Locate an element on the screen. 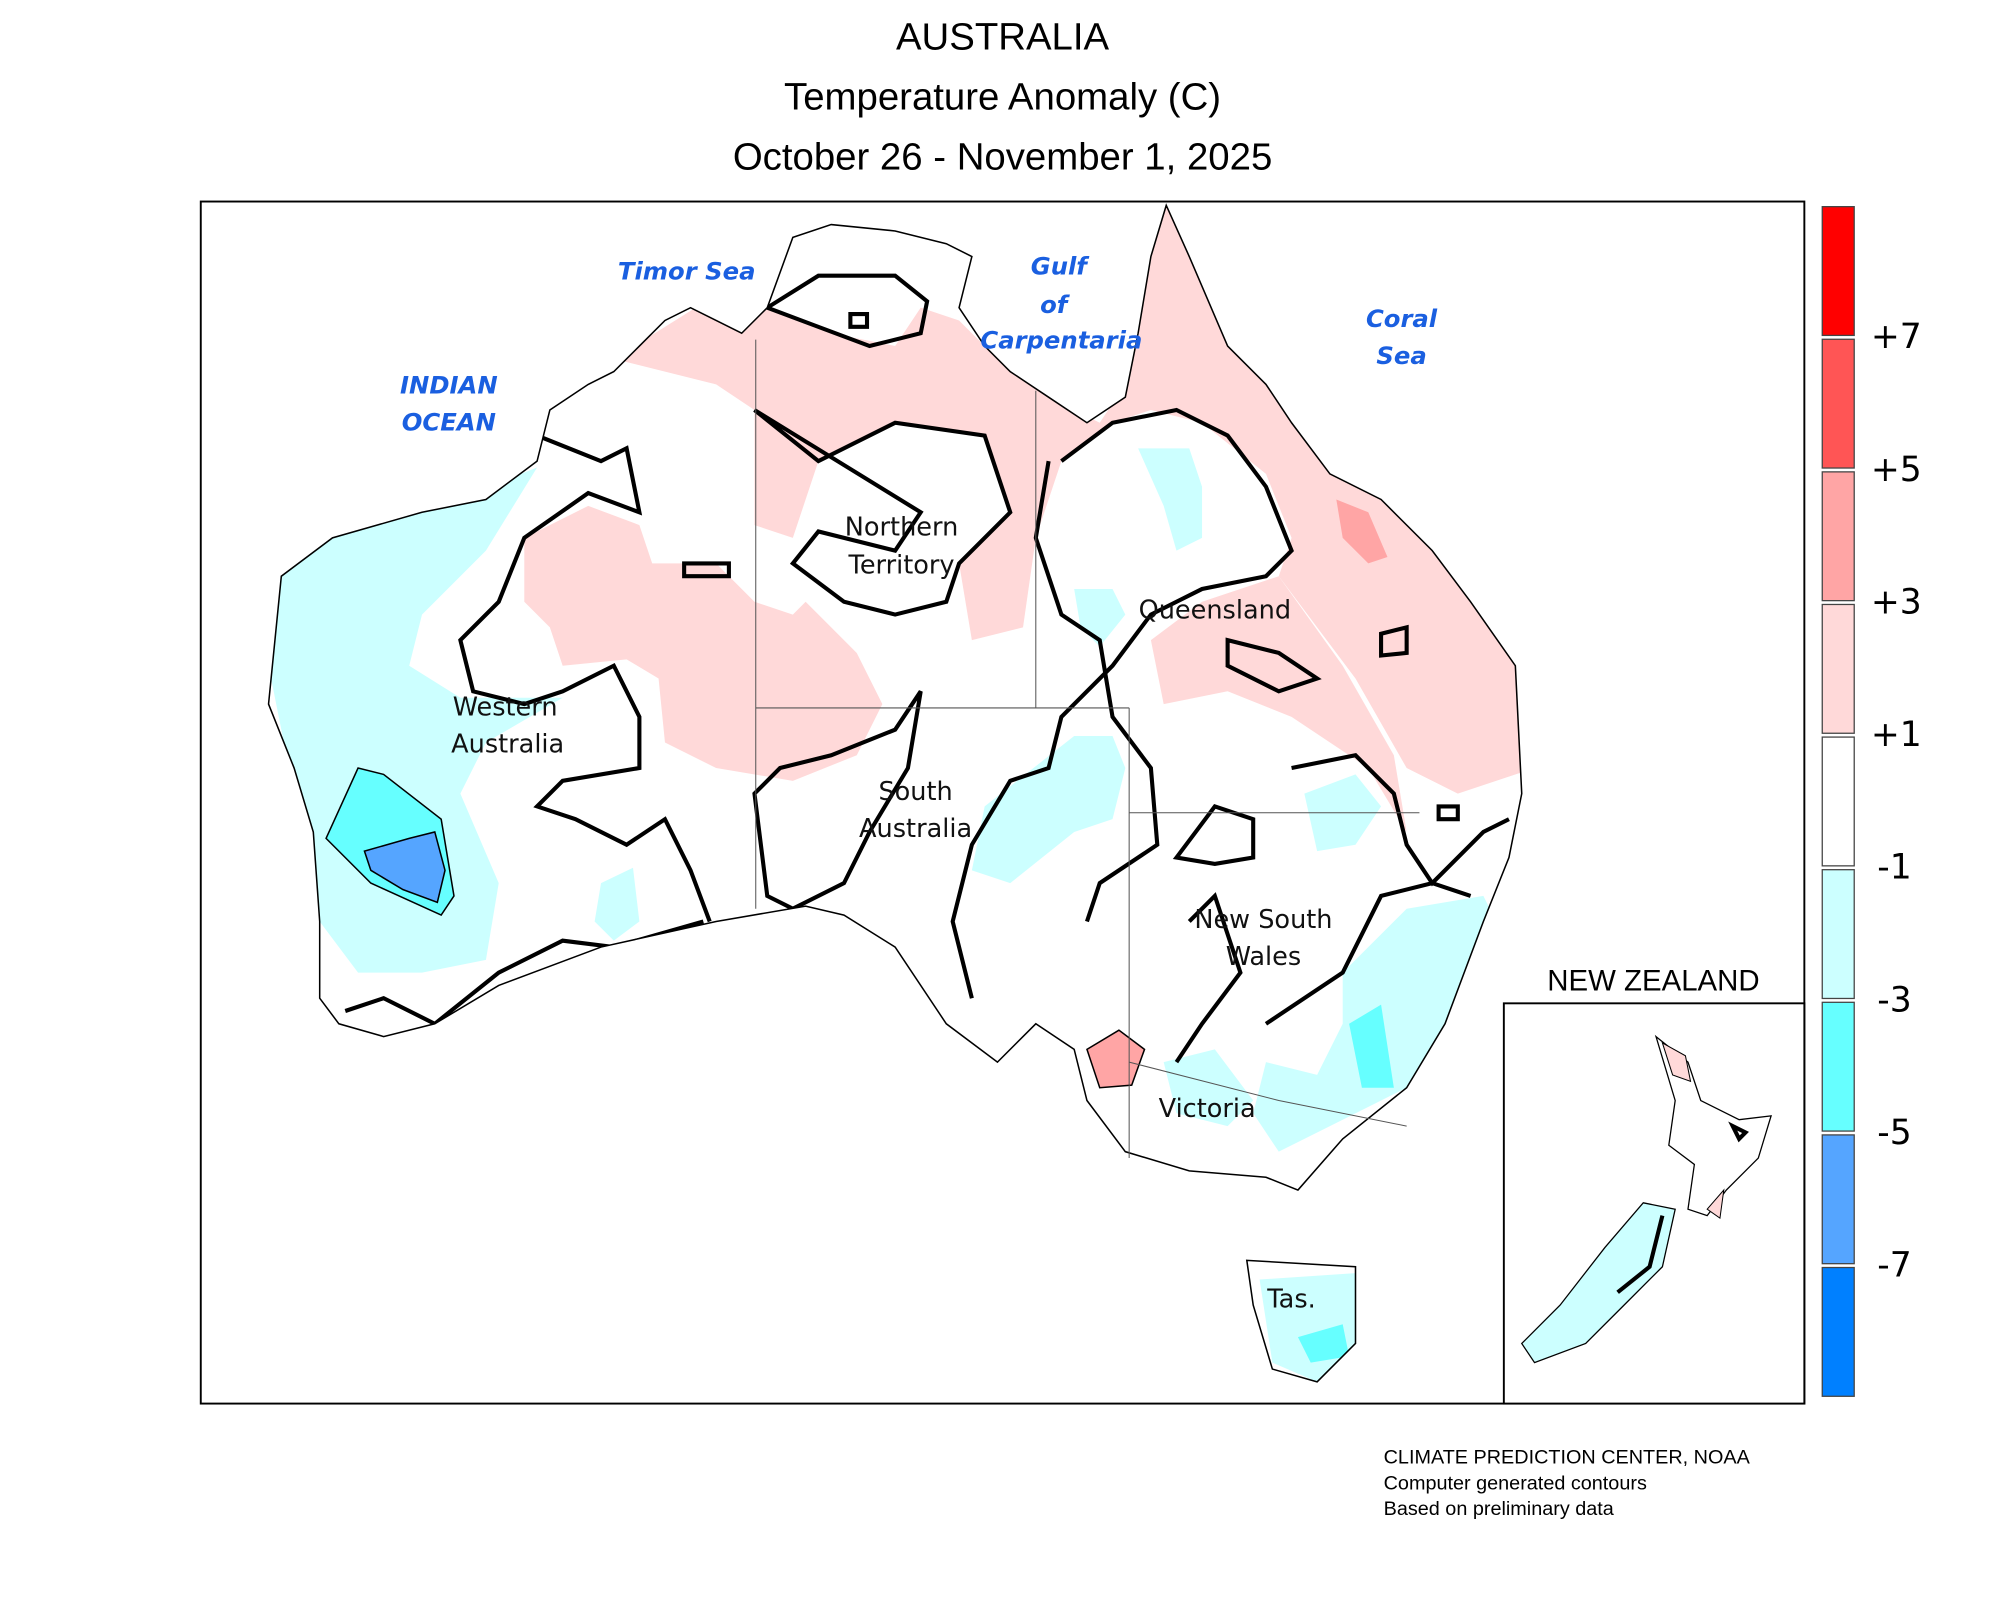  colder-region-wa is located at coordinates (405, 867).